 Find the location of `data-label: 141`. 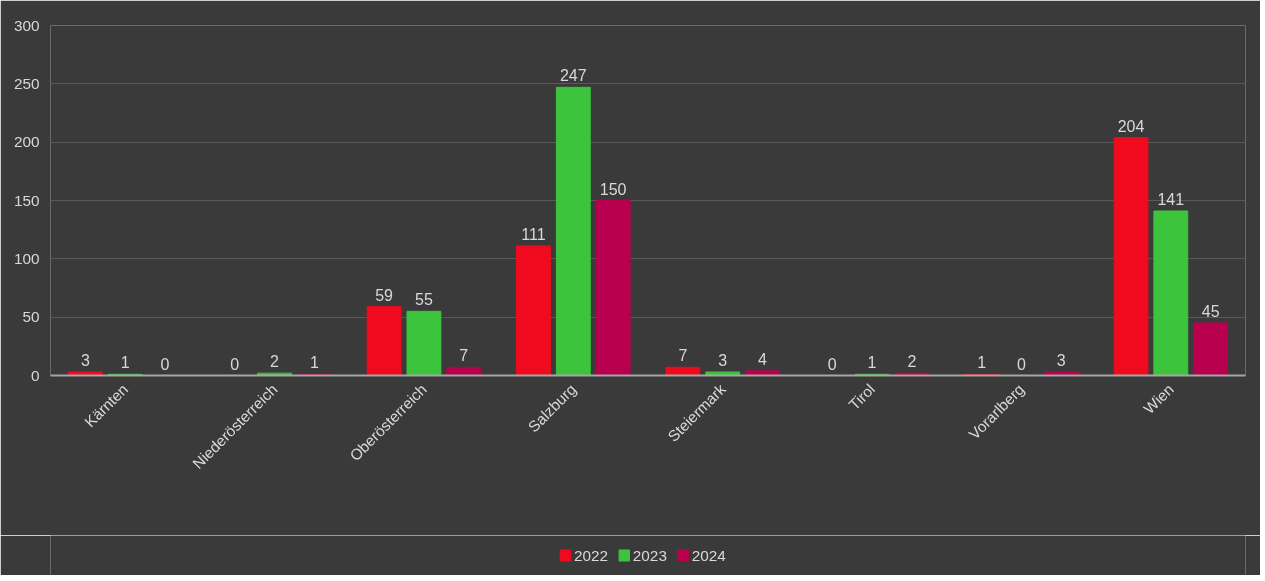

data-label: 141 is located at coordinates (1171, 199).